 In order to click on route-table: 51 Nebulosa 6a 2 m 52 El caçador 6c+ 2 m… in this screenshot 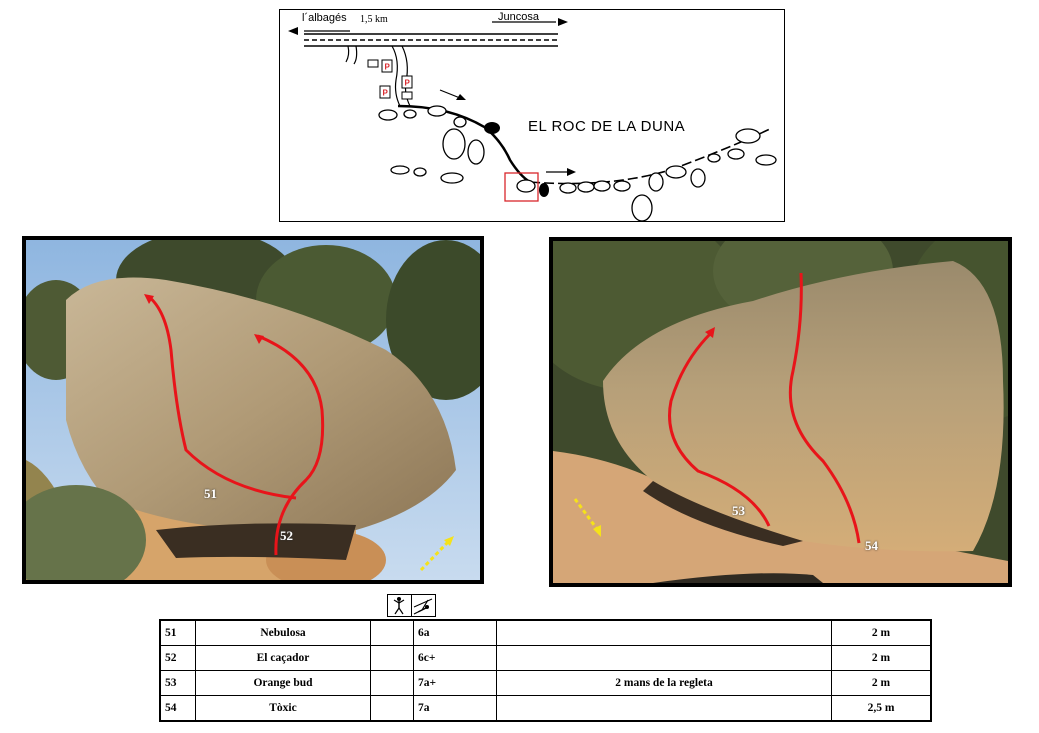, I will do `click(545, 670)`.